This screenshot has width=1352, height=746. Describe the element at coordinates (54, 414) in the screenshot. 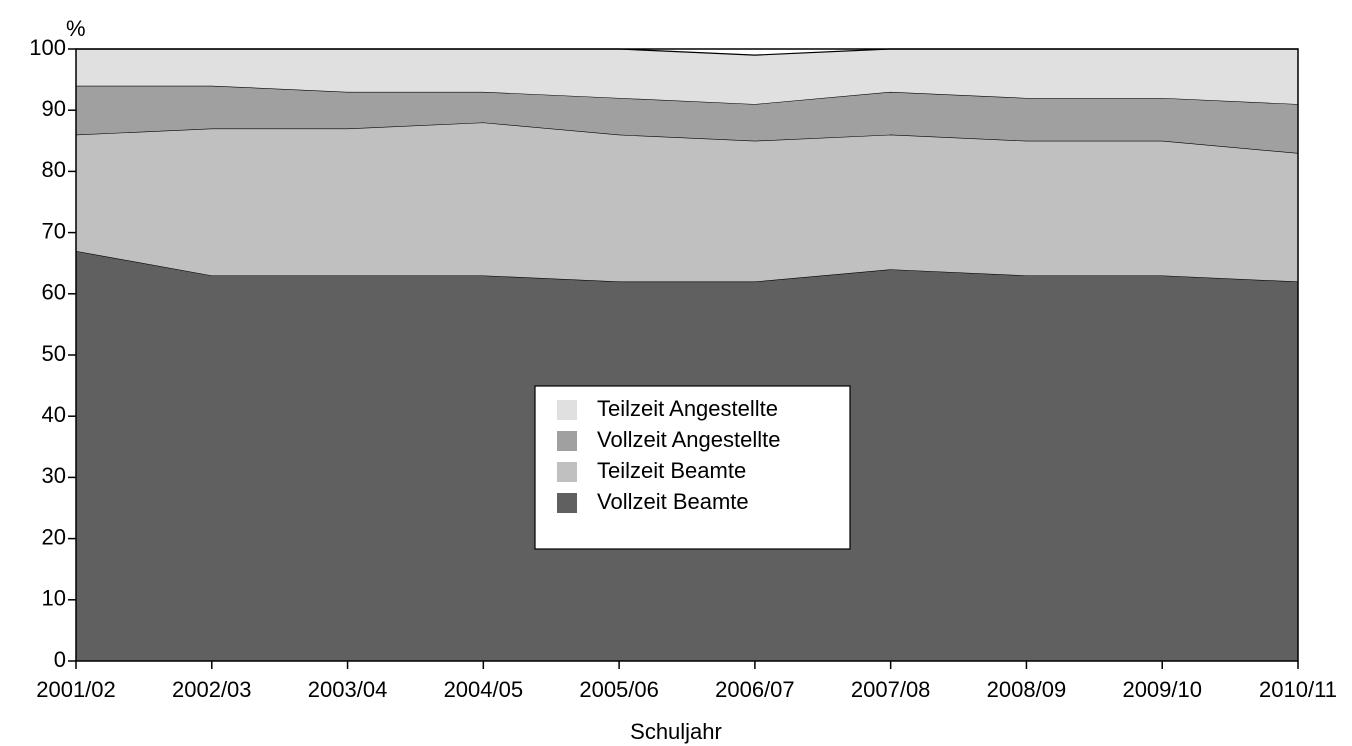

I see `y-tick-label: 40` at that location.